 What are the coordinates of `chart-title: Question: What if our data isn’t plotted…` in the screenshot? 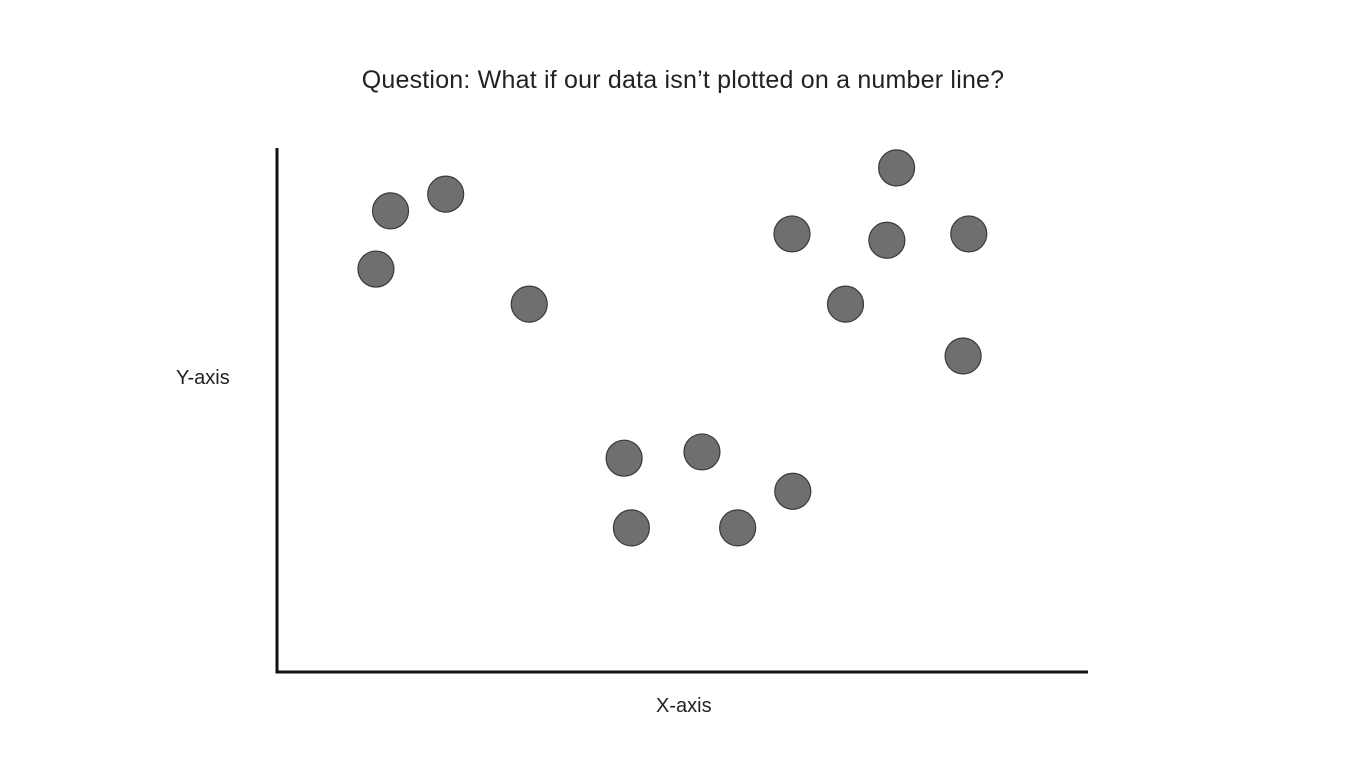 It's located at (683, 80).